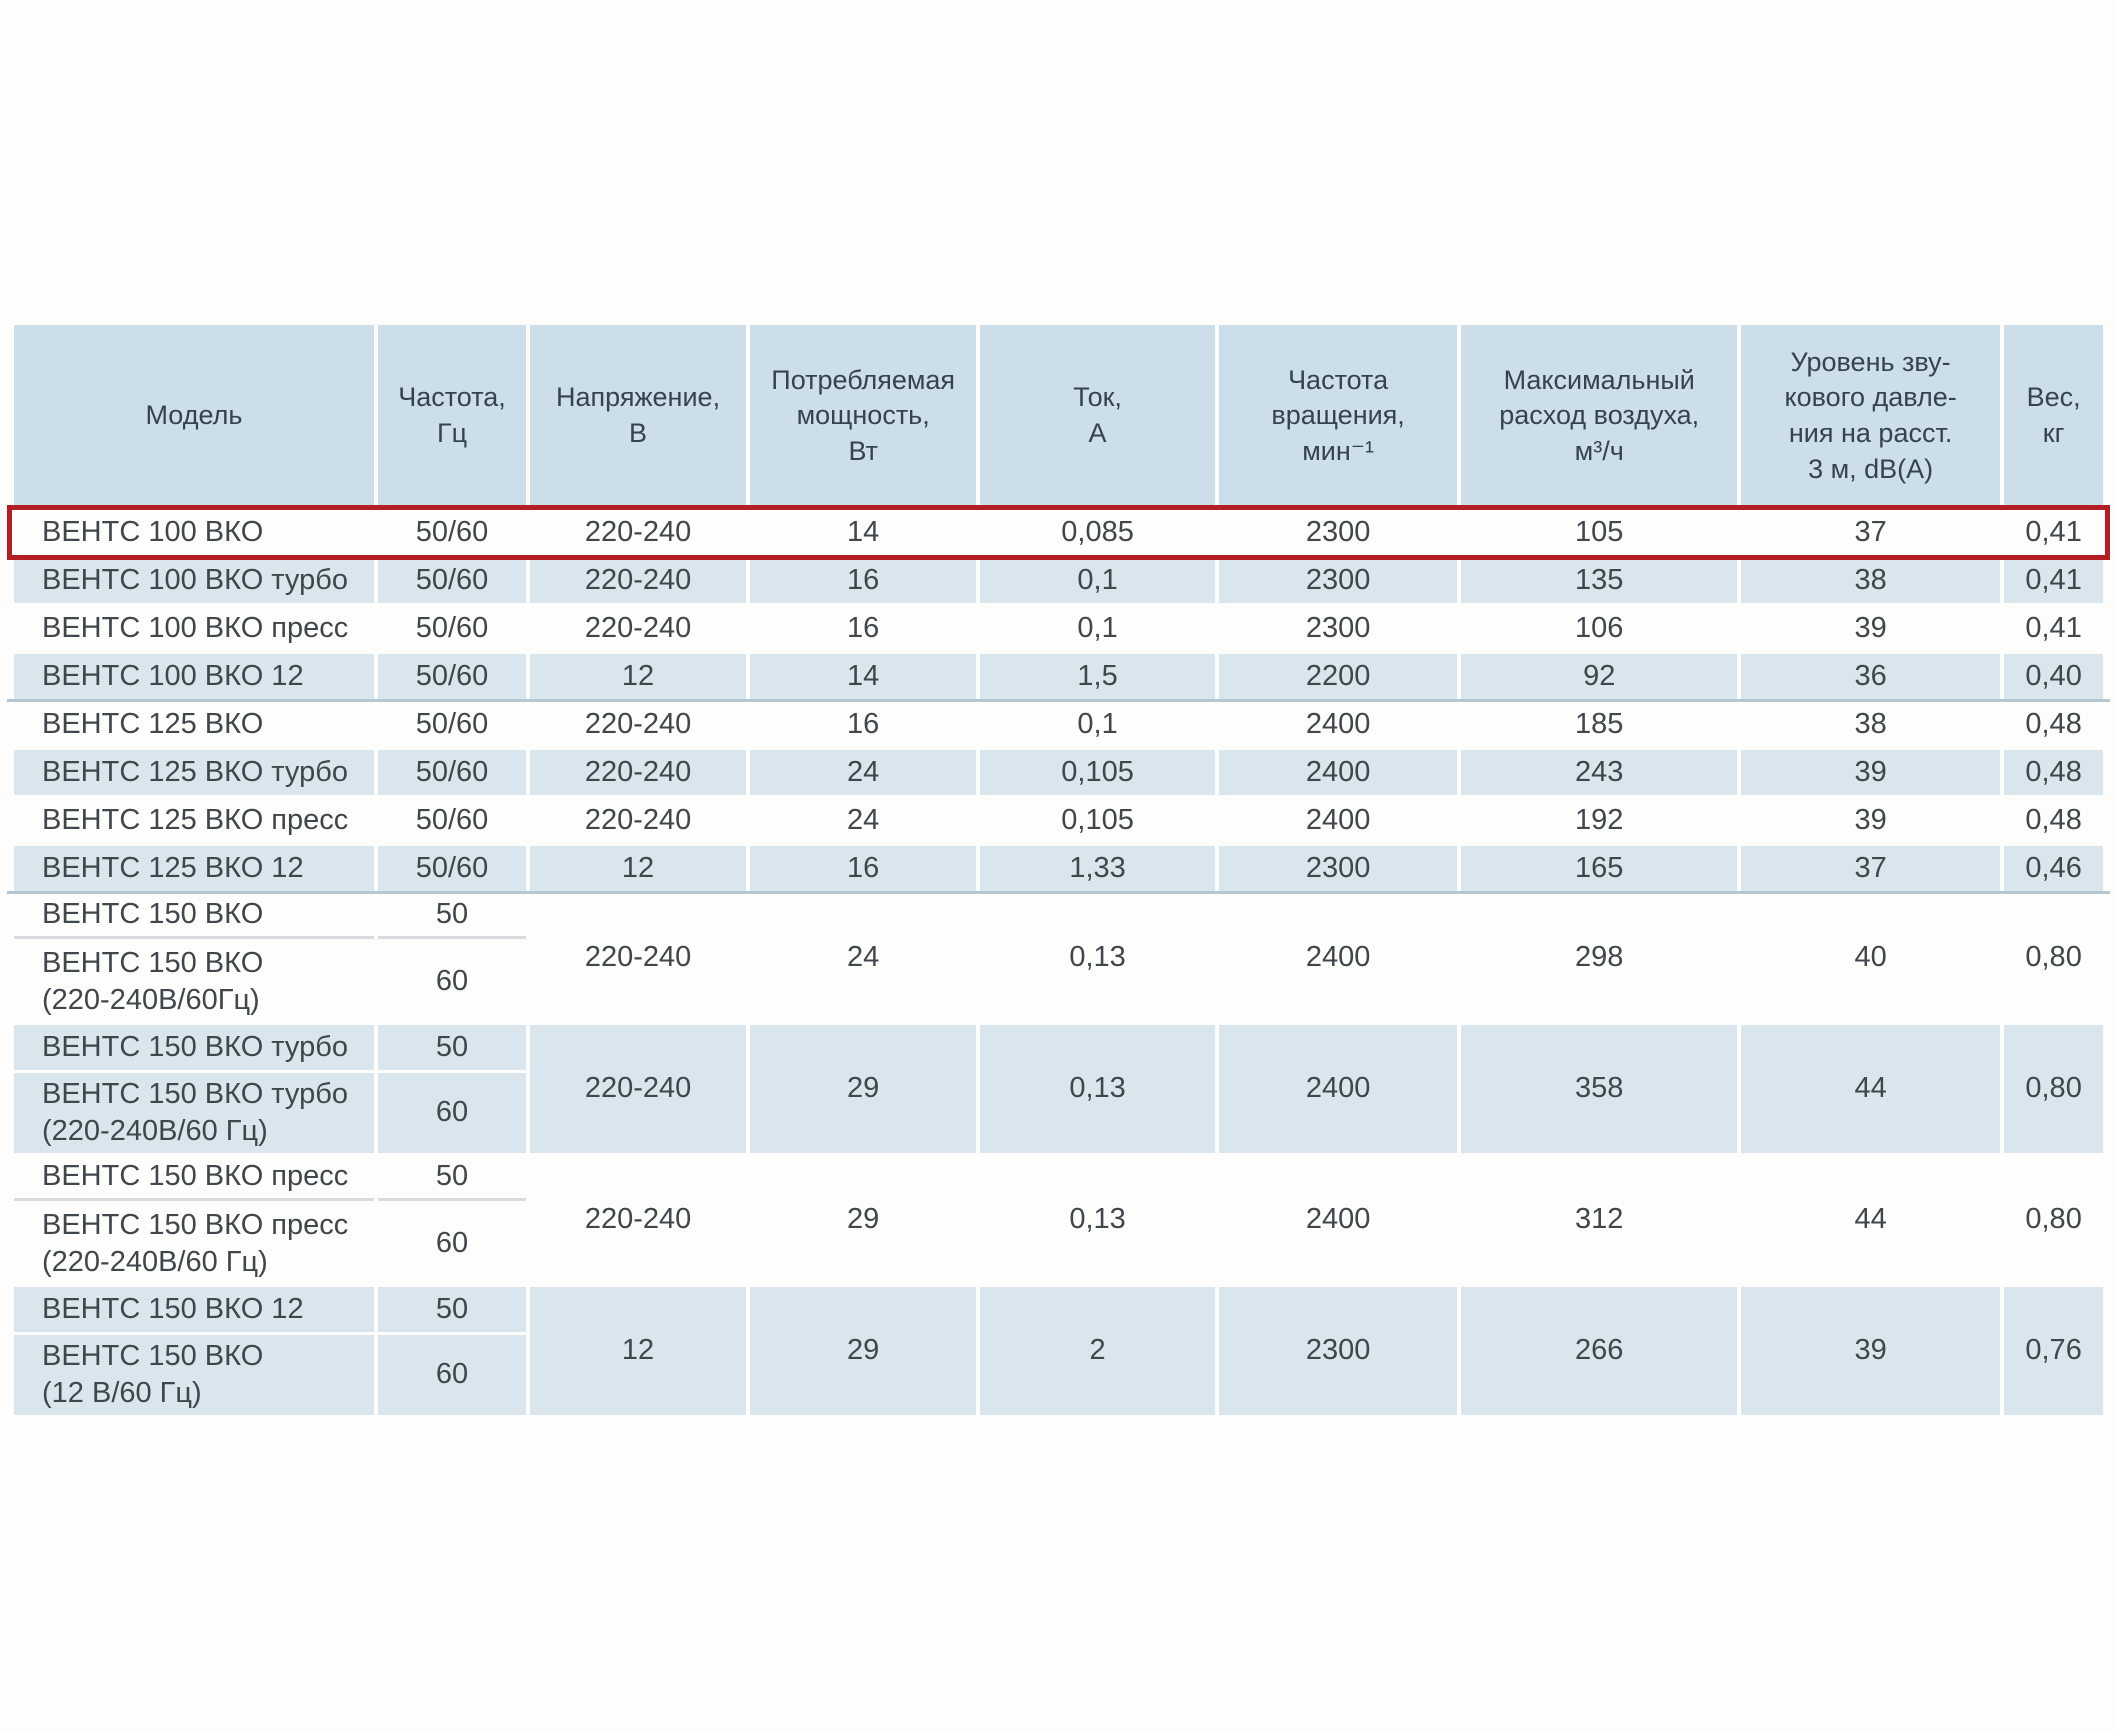 The width and height of the screenshot is (2117, 1733). Describe the element at coordinates (1097, 676) in the screenshot. I see `current-cell: 1,5` at that location.